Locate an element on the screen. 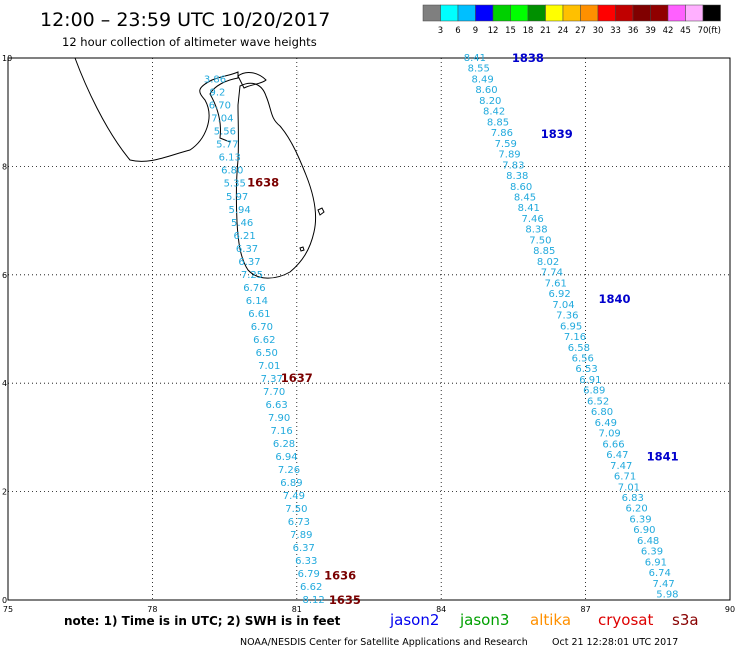 The image size is (740, 650). scale-label: 39 is located at coordinates (650, 31).